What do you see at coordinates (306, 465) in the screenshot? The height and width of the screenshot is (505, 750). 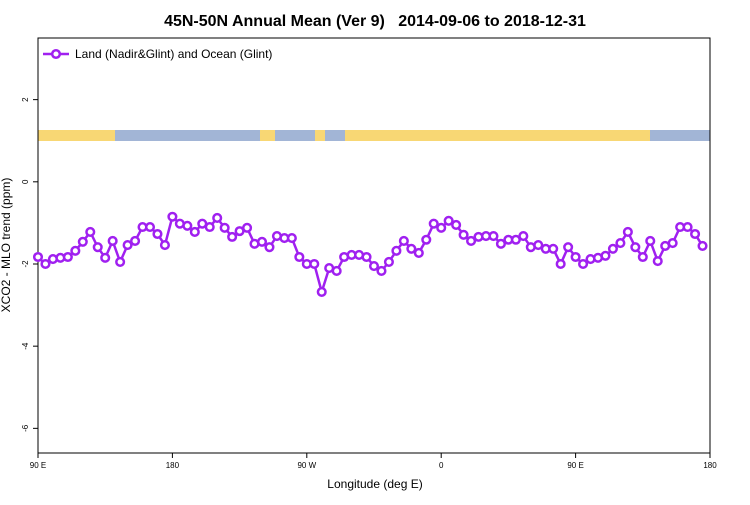 I see `x-tick-label: 90 W` at bounding box center [306, 465].